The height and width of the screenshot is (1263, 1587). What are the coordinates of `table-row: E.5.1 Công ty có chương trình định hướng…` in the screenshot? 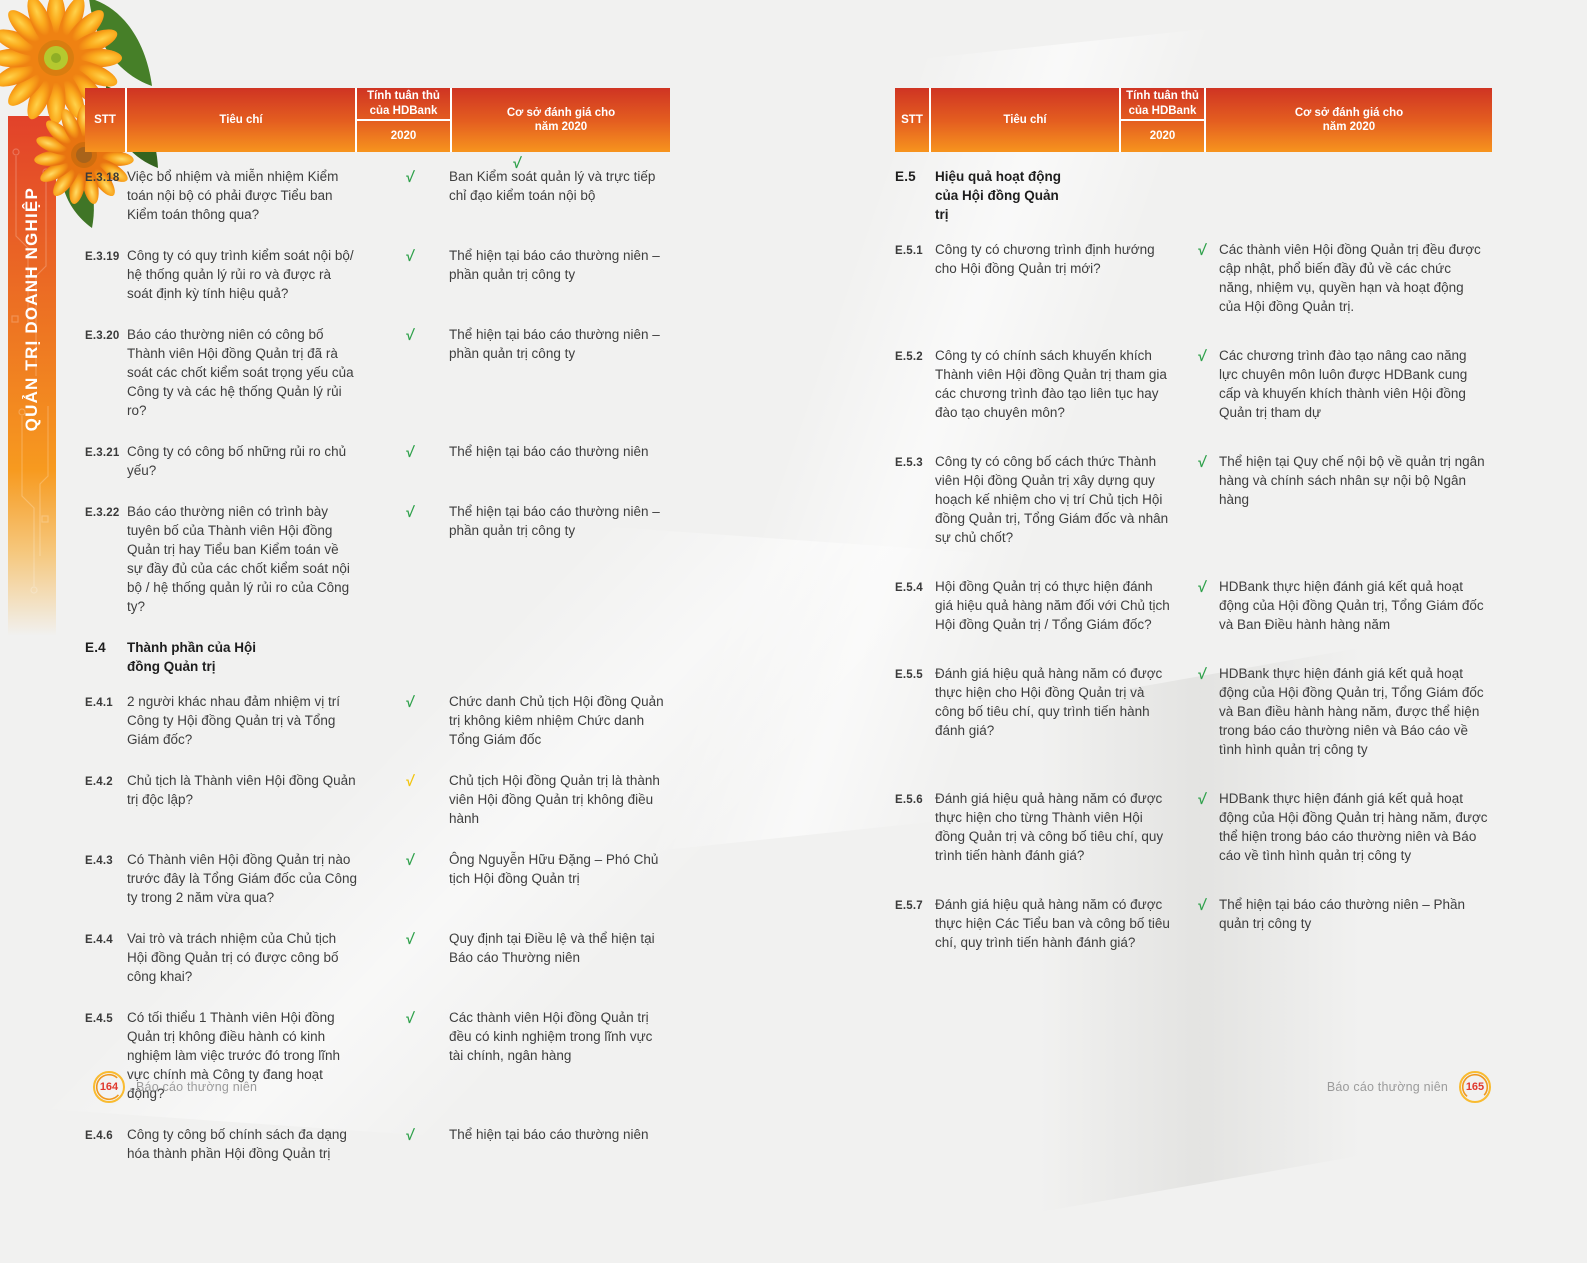 It's located at (1193, 278).